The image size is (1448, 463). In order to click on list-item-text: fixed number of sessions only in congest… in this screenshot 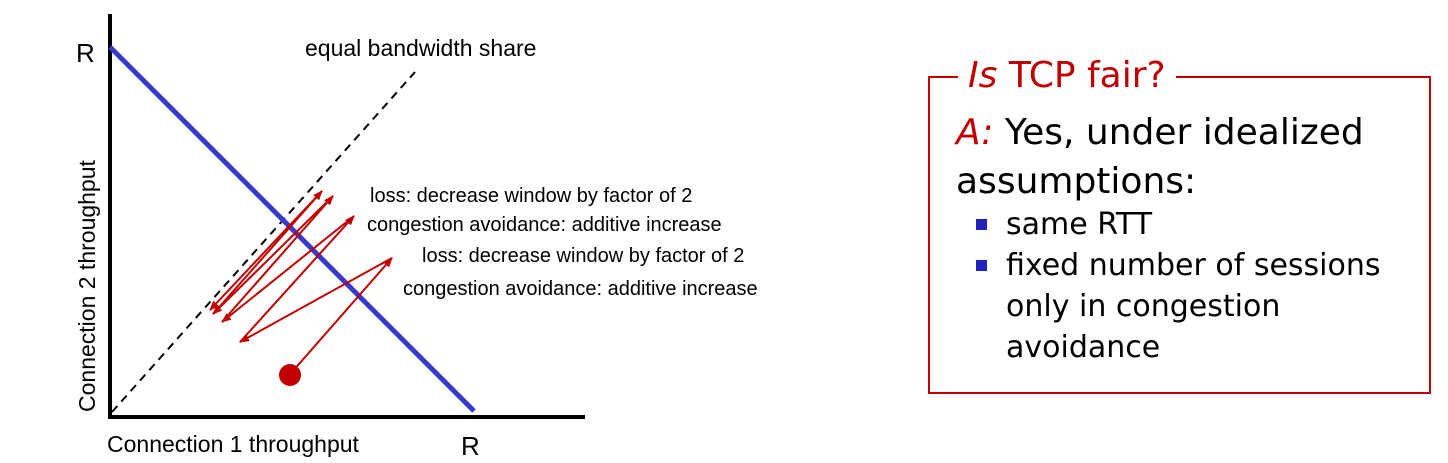, I will do `click(1193, 306)`.